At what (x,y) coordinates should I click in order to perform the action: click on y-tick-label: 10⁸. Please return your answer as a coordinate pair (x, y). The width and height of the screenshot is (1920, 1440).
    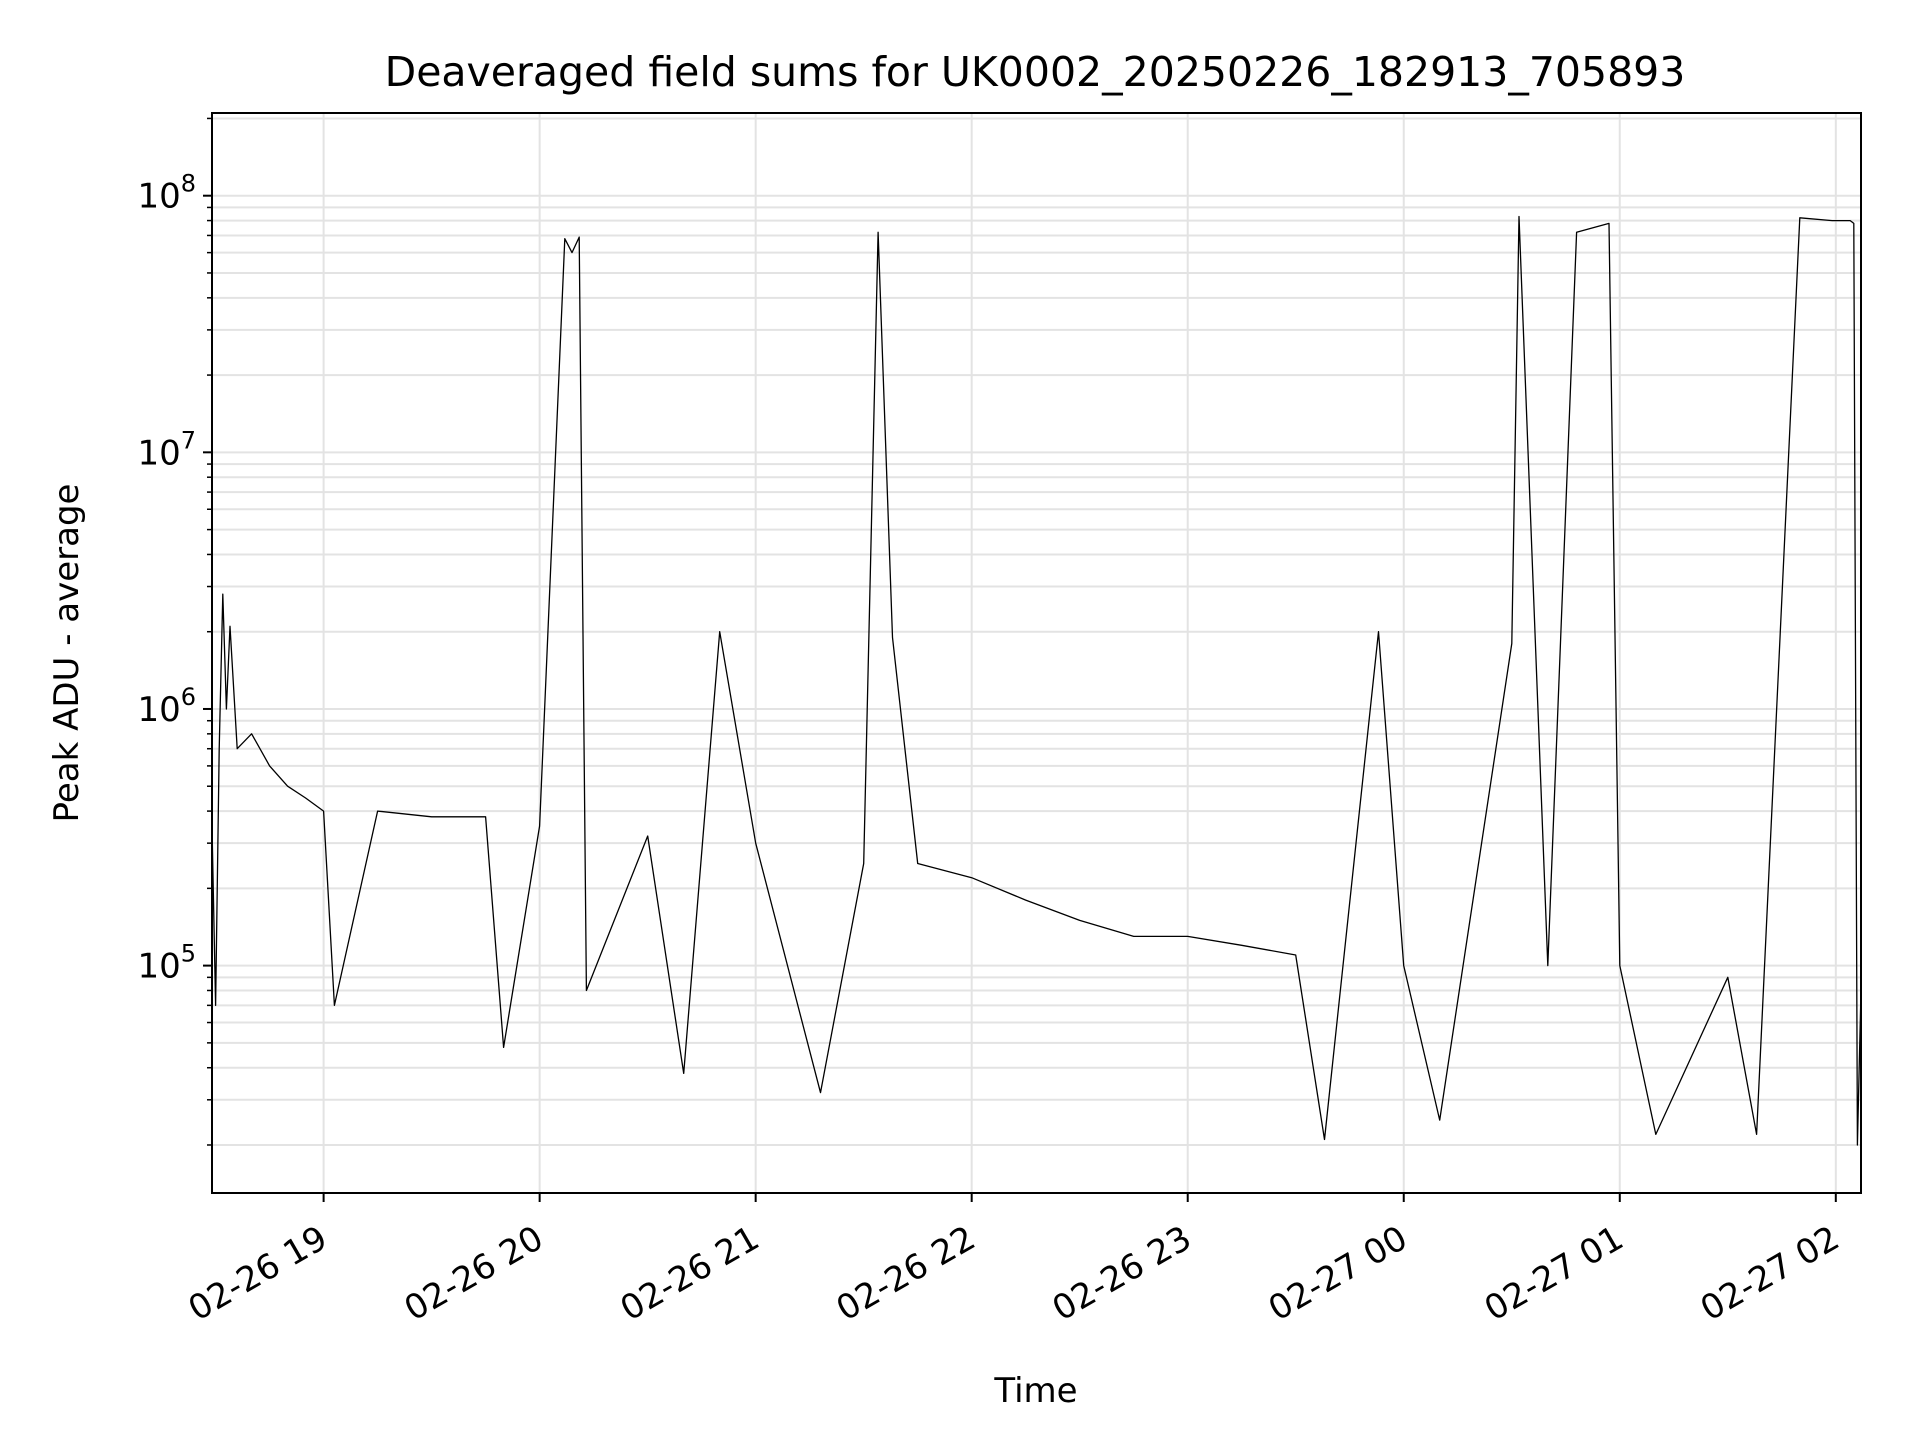
    Looking at the image, I should click on (166, 193).